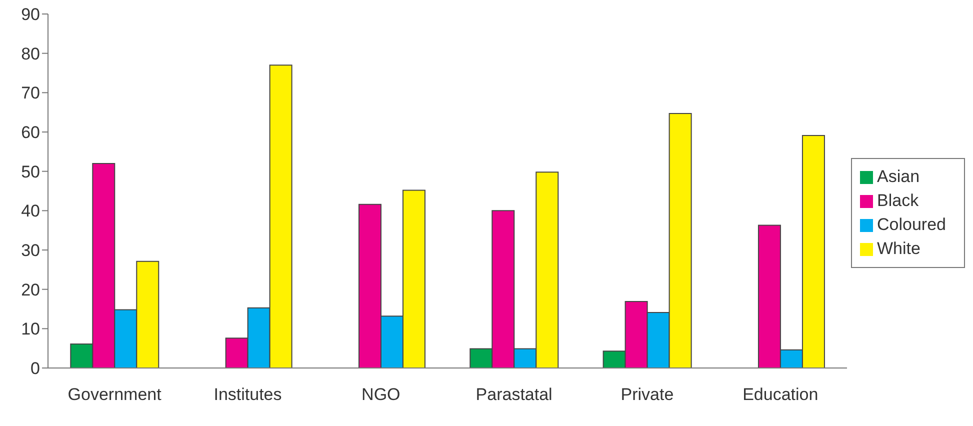  Describe the element at coordinates (898, 248) in the screenshot. I see `legend-label: White` at that location.